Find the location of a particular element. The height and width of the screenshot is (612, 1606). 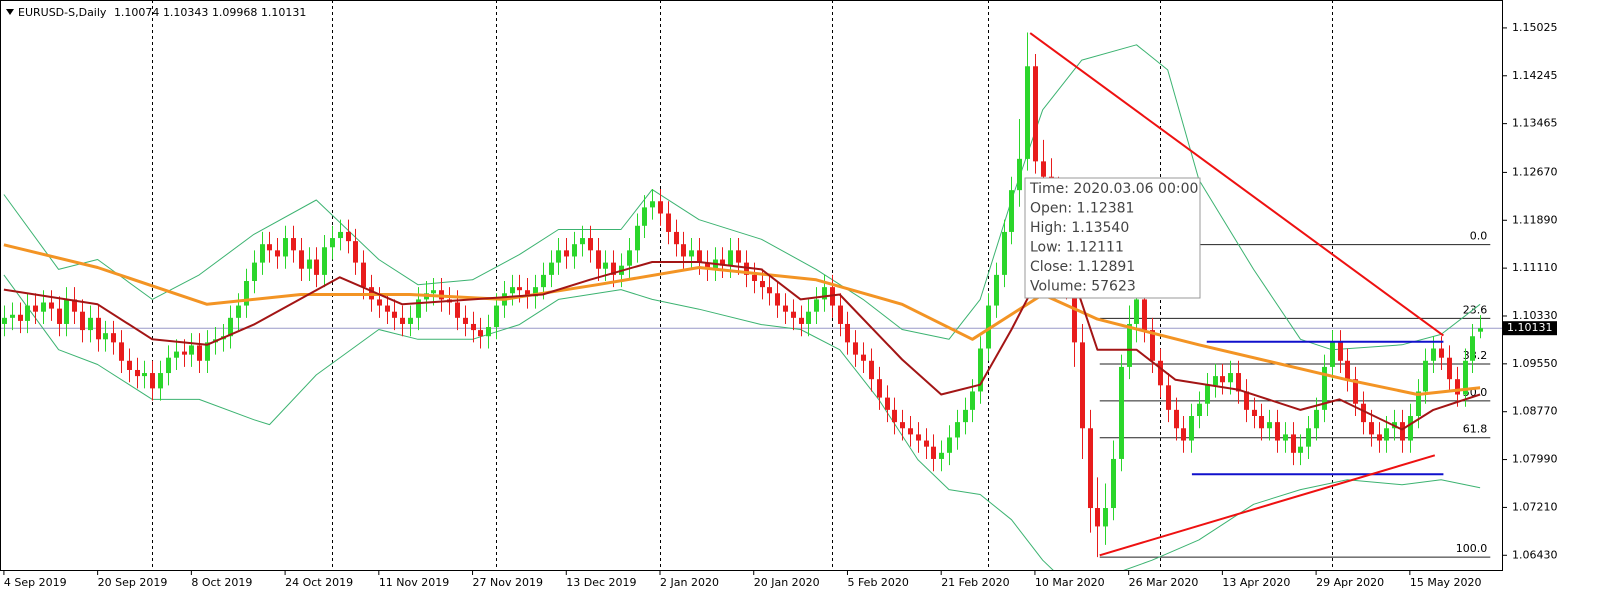

y-tick-label: 1.06430 is located at coordinates (1535, 554).